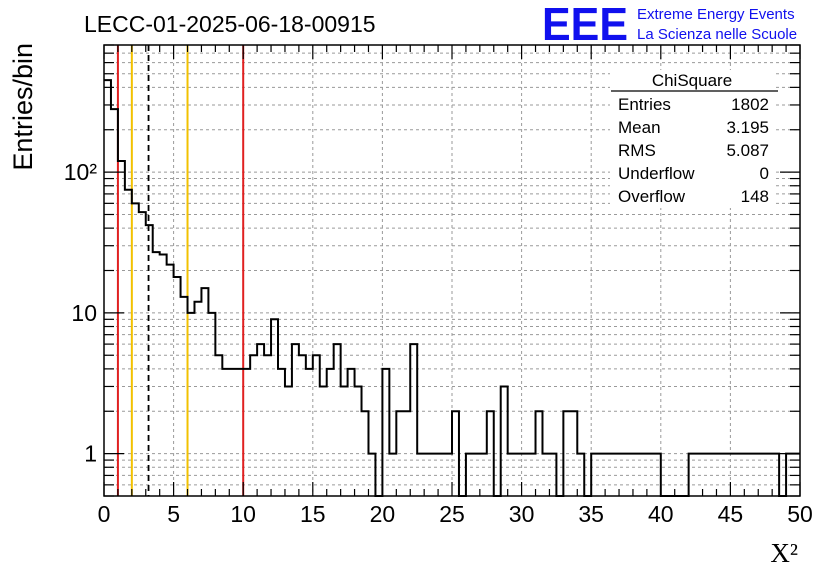 Image resolution: width=836 pixels, height=572 pixels. I want to click on x-tick-label: 25, so click(452, 514).